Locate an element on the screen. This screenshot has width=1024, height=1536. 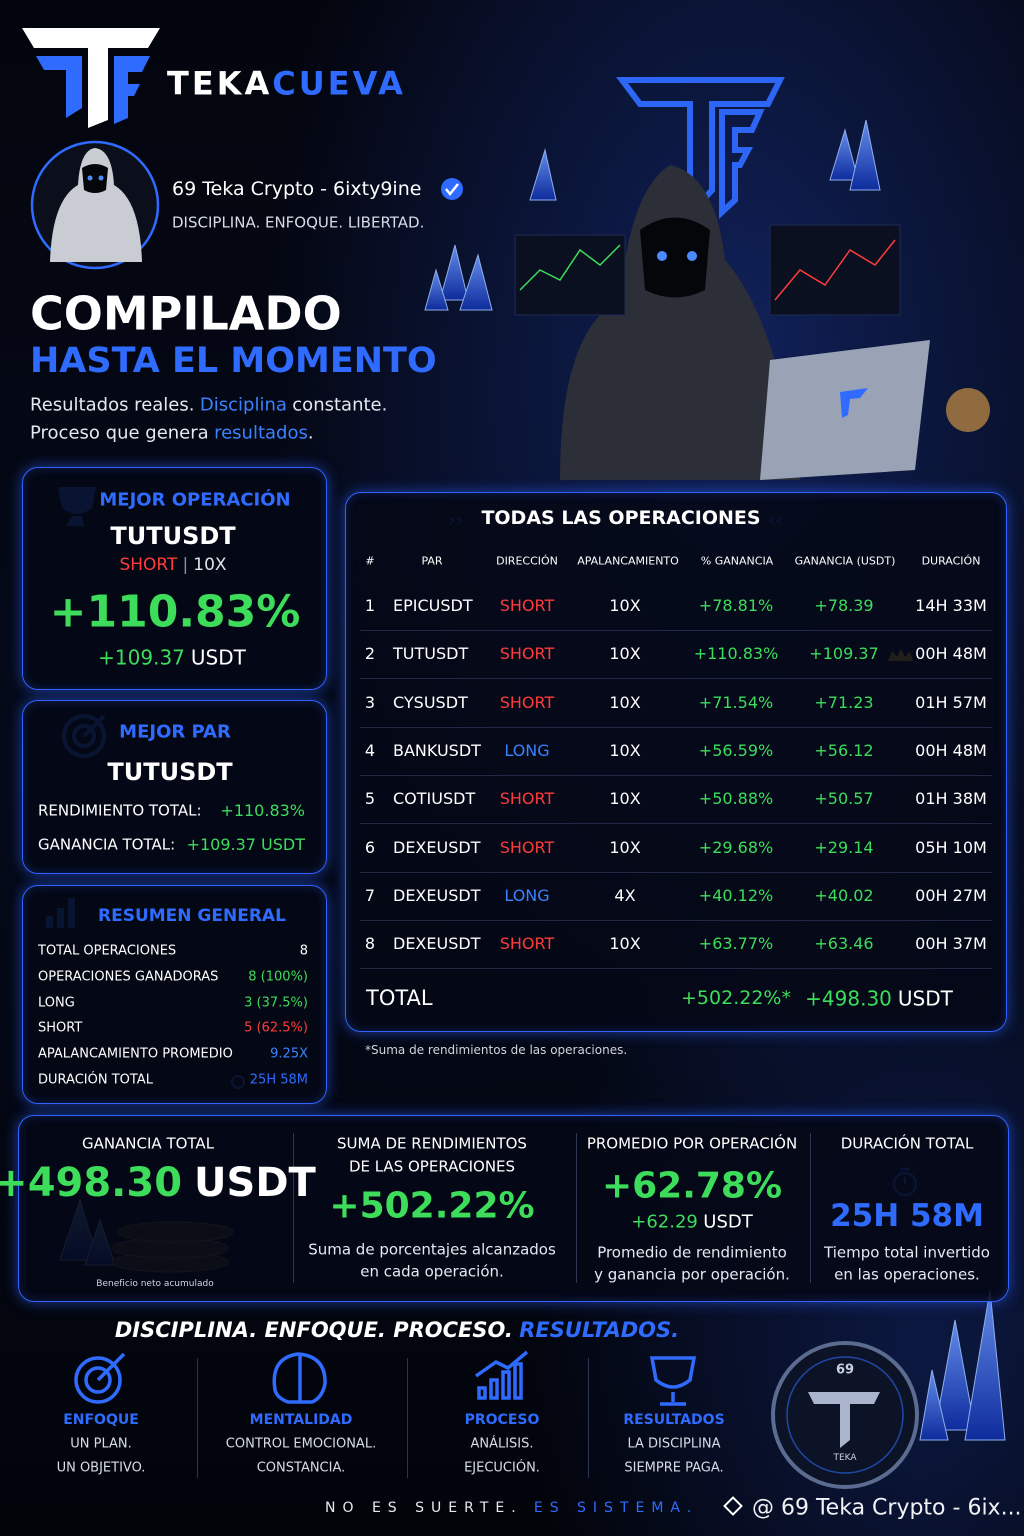
text-span: Resultados reales. is located at coordinates (112, 405).